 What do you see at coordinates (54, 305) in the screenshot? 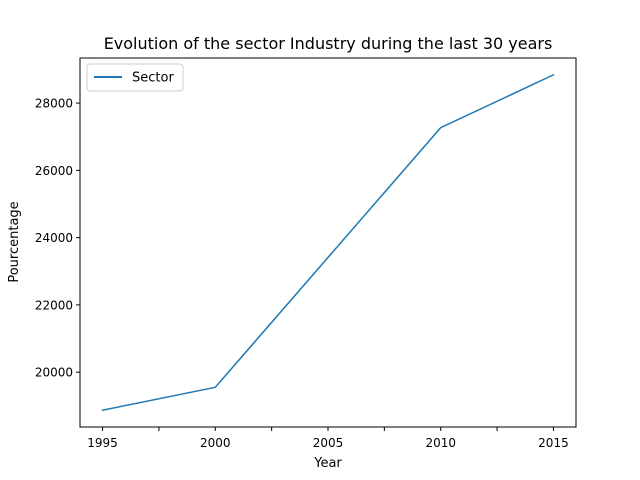
I see `y-tick-label: 22000` at bounding box center [54, 305].